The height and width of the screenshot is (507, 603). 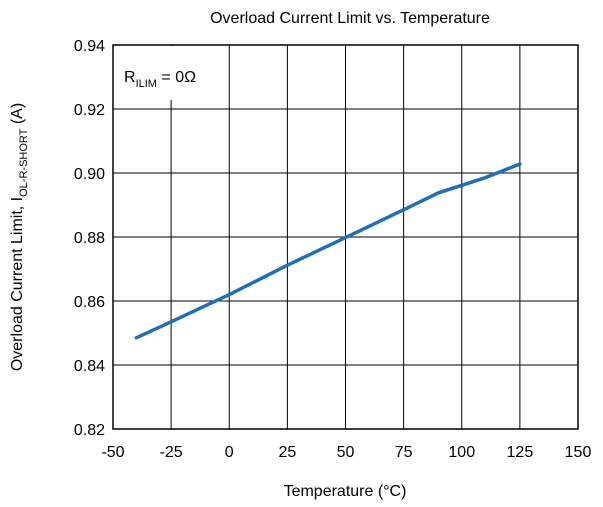 What do you see at coordinates (130, 77) in the screenshot?
I see `annotation-main: R` at bounding box center [130, 77].